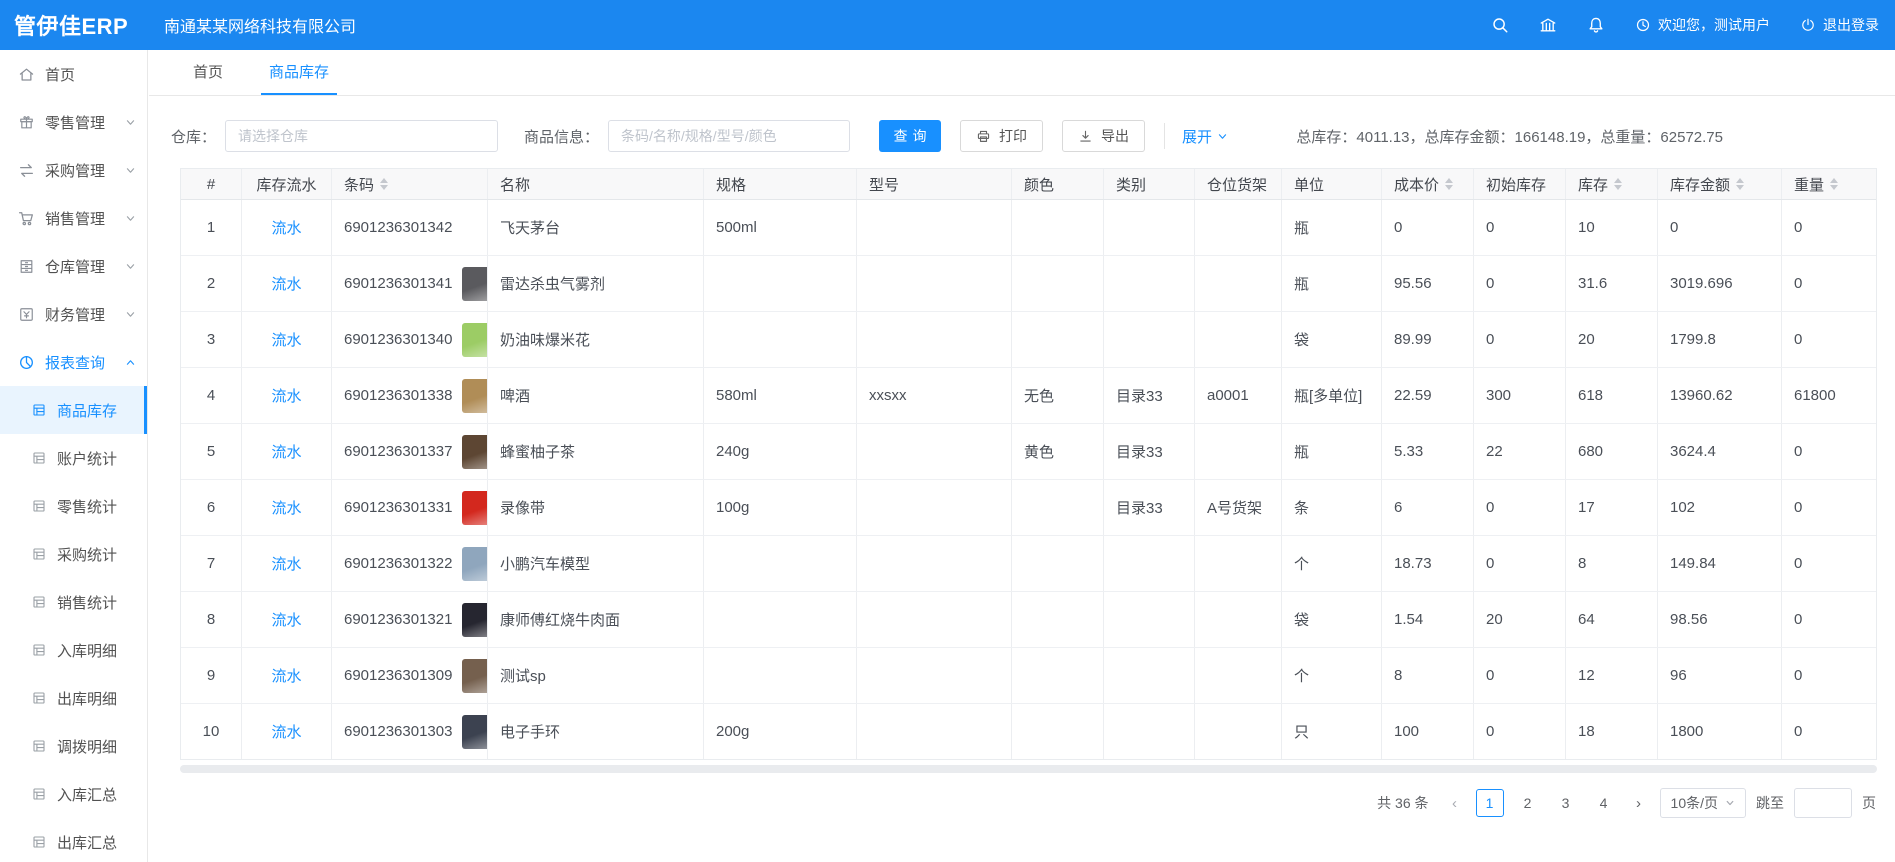 This screenshot has width=1895, height=862. I want to click on cell-init: 22, so click(1520, 451).